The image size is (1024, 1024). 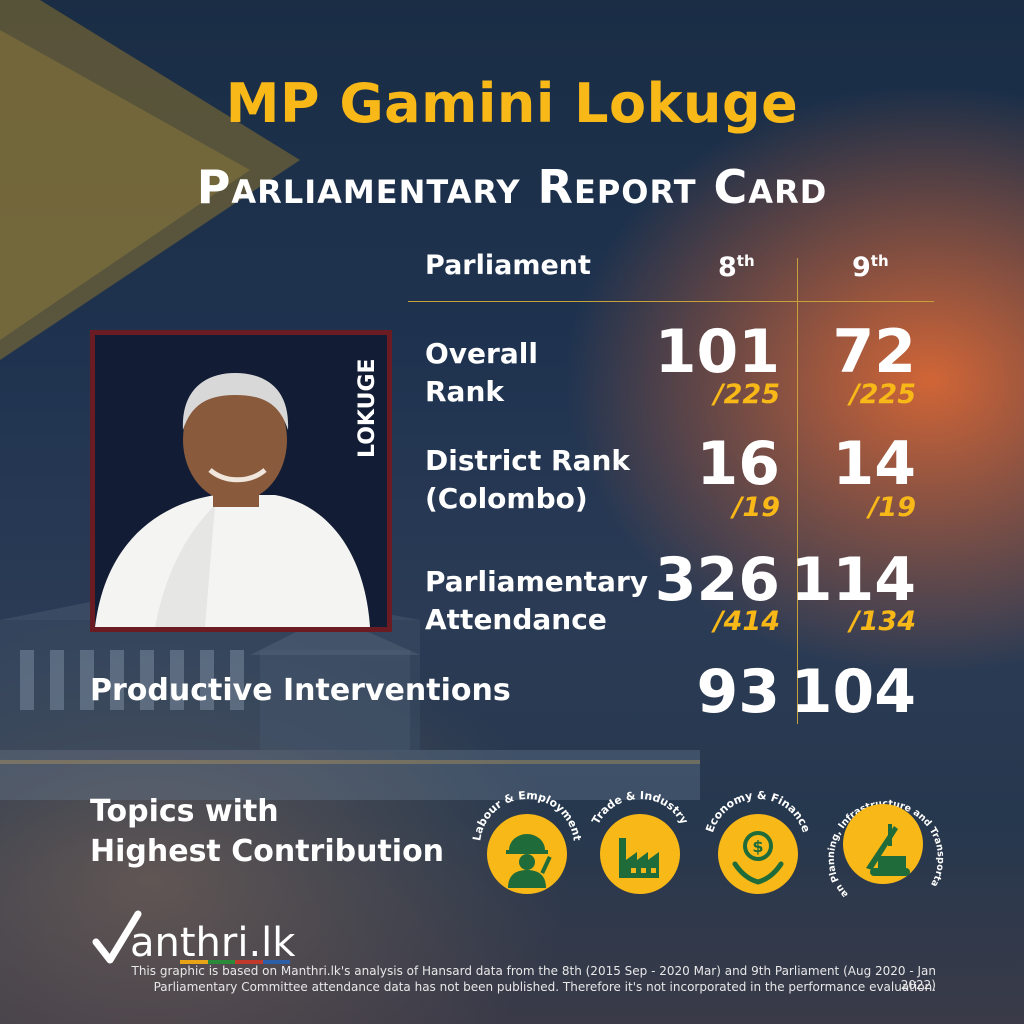 I want to click on interventions-9th: 104, so click(x=853, y=692).